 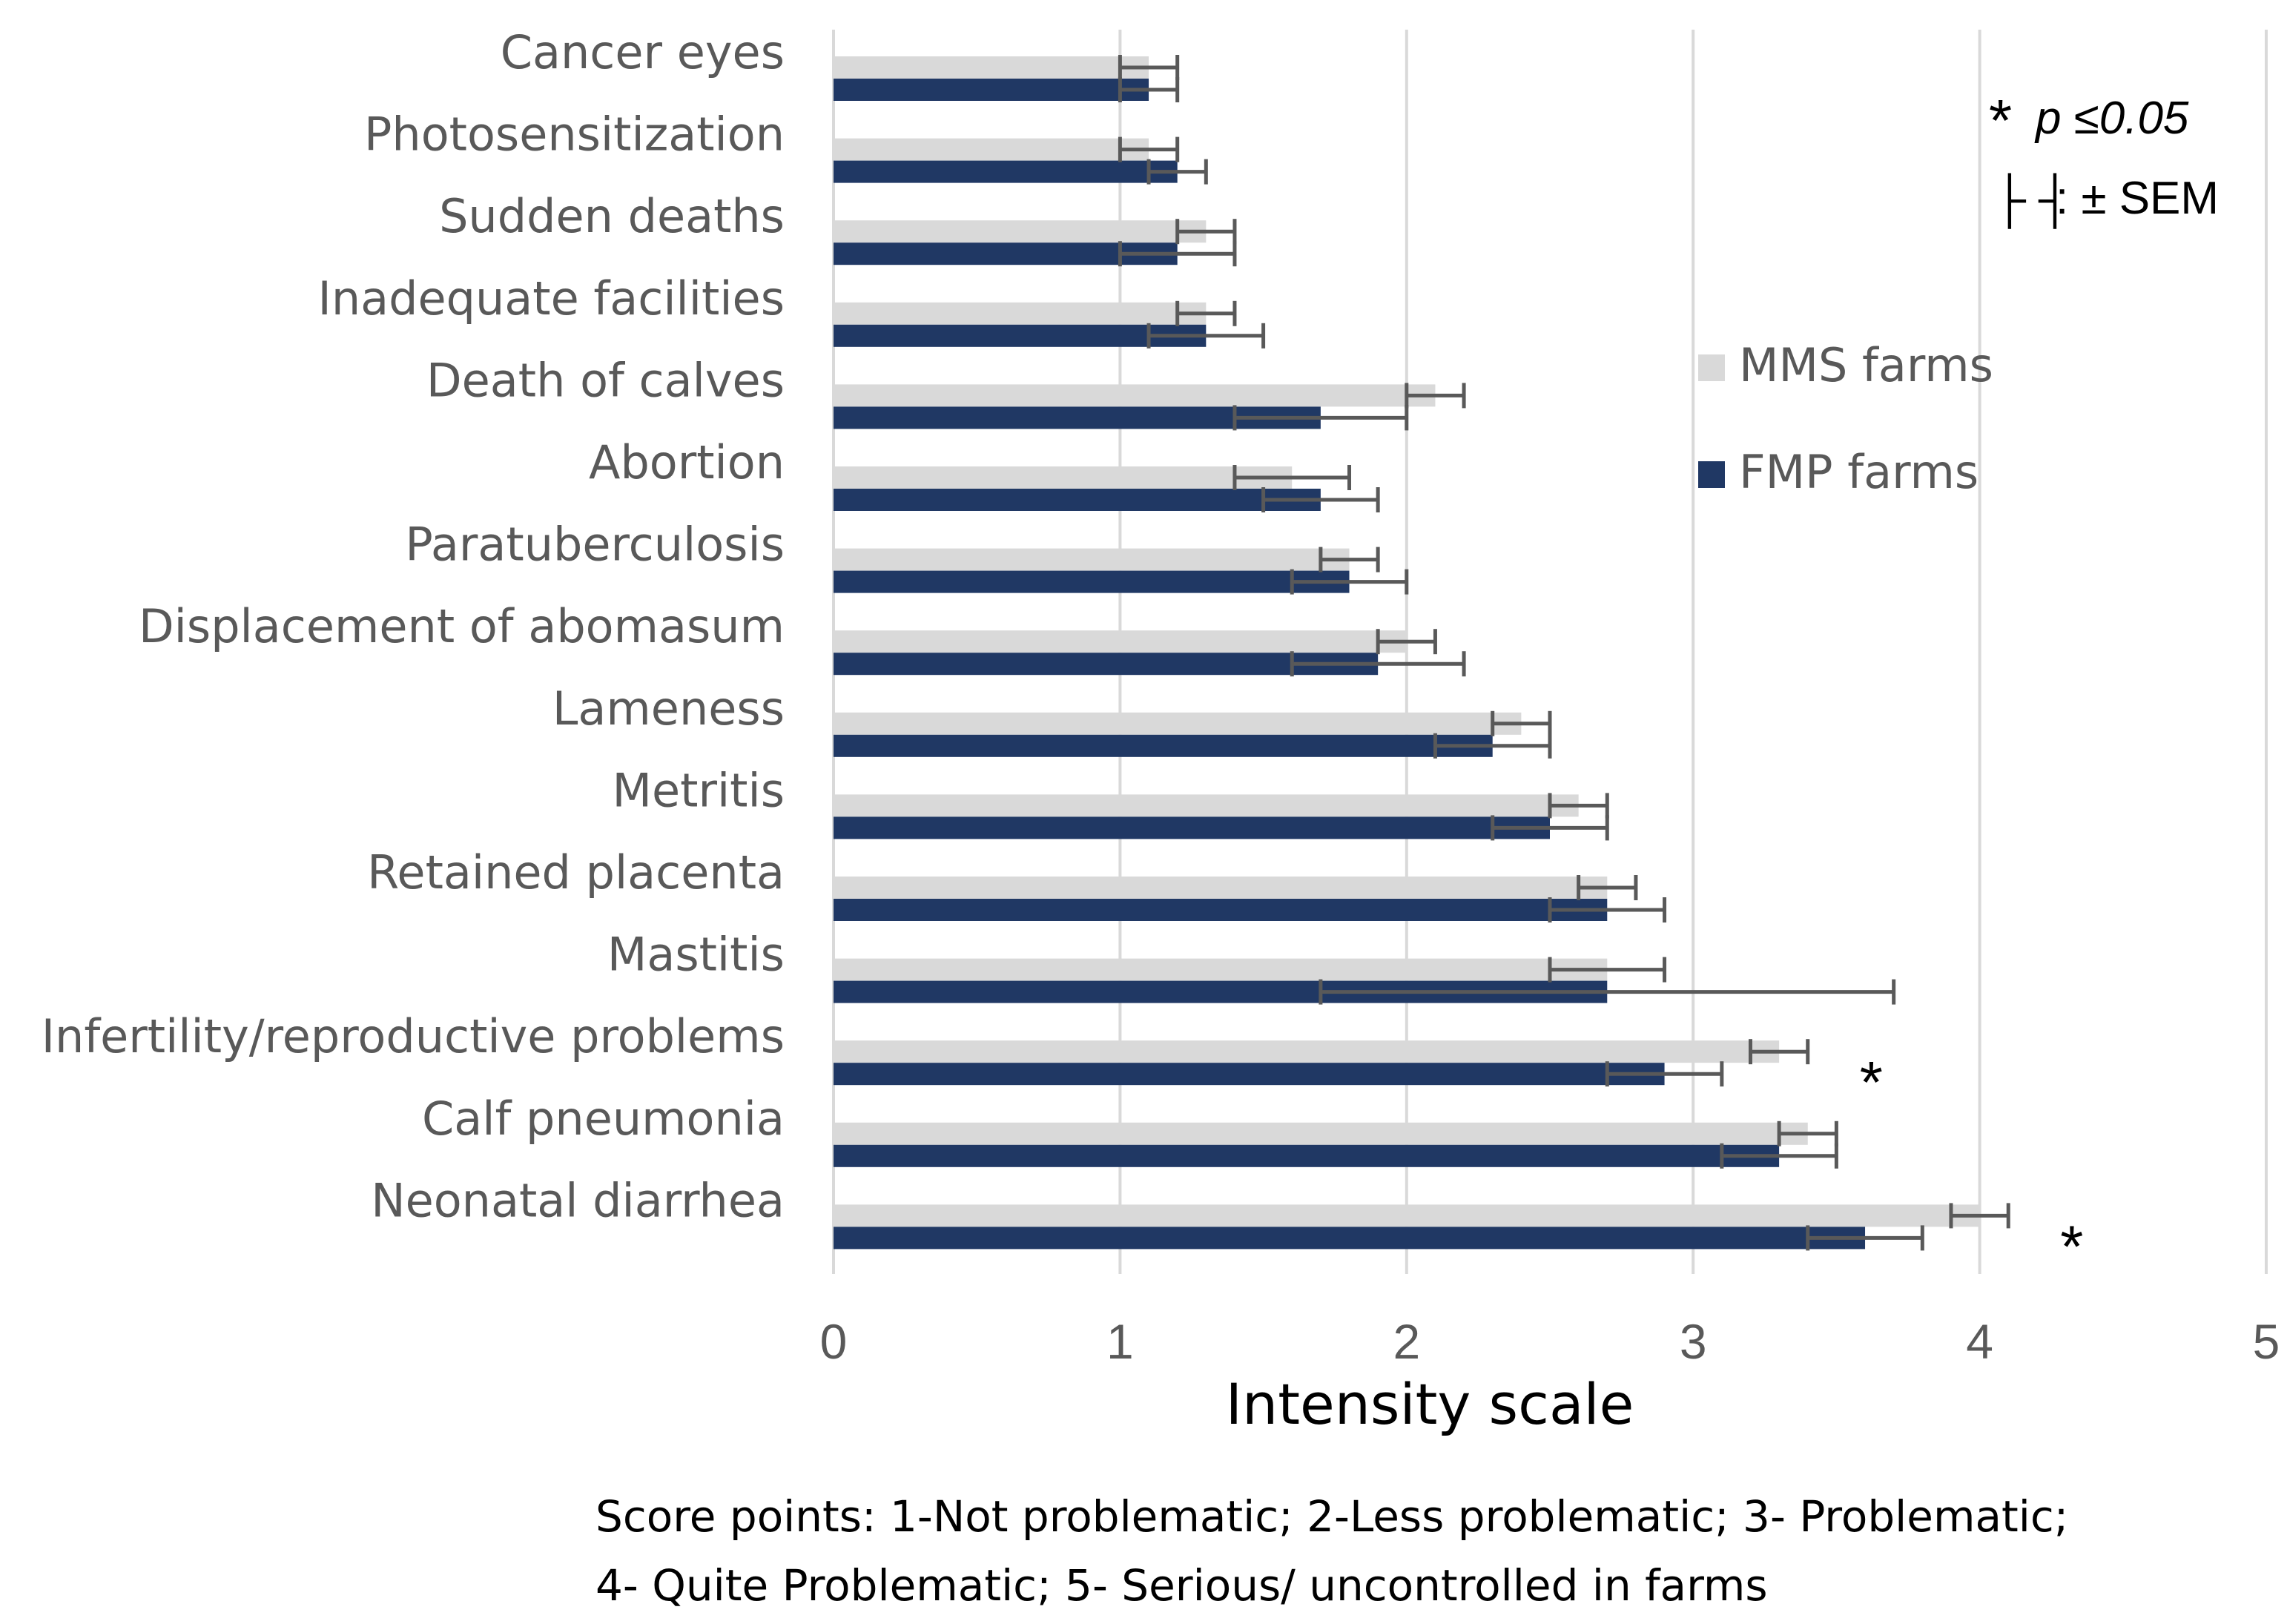 I want to click on sem-label: : ± SEM, so click(x=2137, y=198).